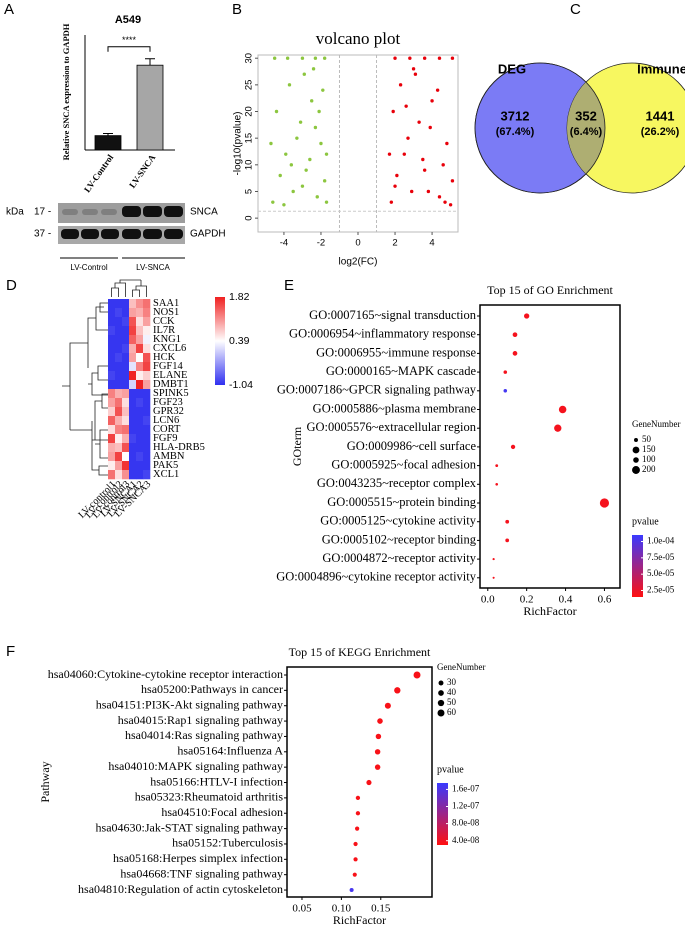  I want to click on y-tick-label: hsa05168:Herpes simplex infection, so click(198, 858).